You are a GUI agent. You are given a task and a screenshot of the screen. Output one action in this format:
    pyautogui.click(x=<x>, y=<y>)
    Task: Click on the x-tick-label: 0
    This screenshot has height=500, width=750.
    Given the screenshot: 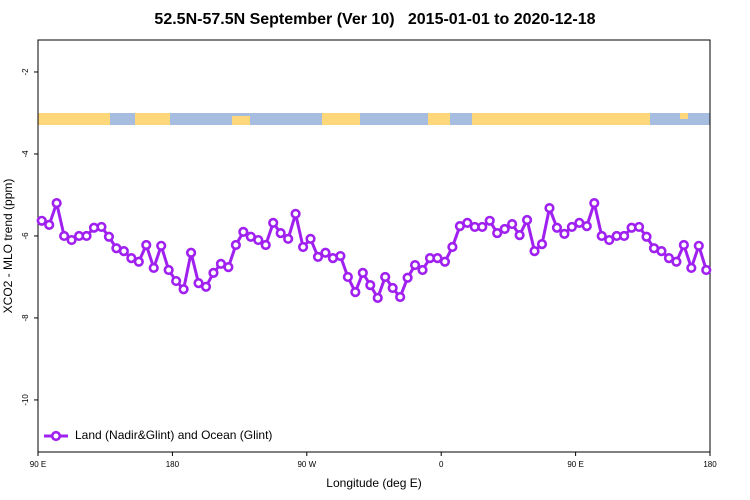 What is the action you would take?
    pyautogui.click(x=441, y=464)
    